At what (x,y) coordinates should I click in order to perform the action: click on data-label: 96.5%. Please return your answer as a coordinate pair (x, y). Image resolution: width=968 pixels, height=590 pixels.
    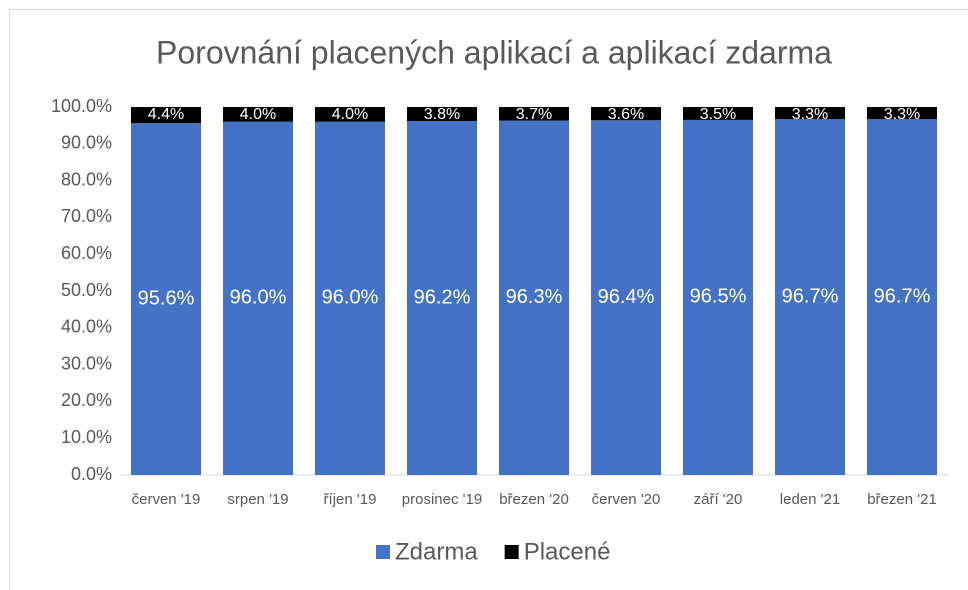
    Looking at the image, I should click on (718, 297).